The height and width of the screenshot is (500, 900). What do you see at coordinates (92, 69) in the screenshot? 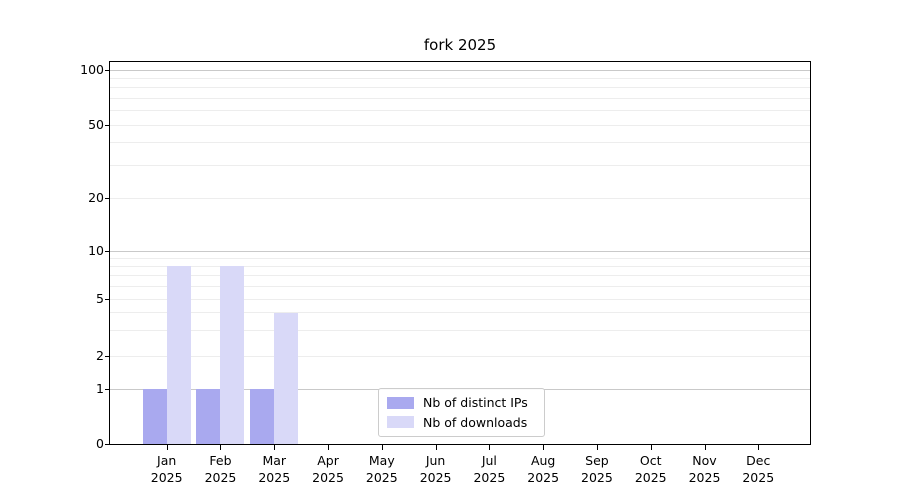
I see `y-tick-label: 100` at bounding box center [92, 69].